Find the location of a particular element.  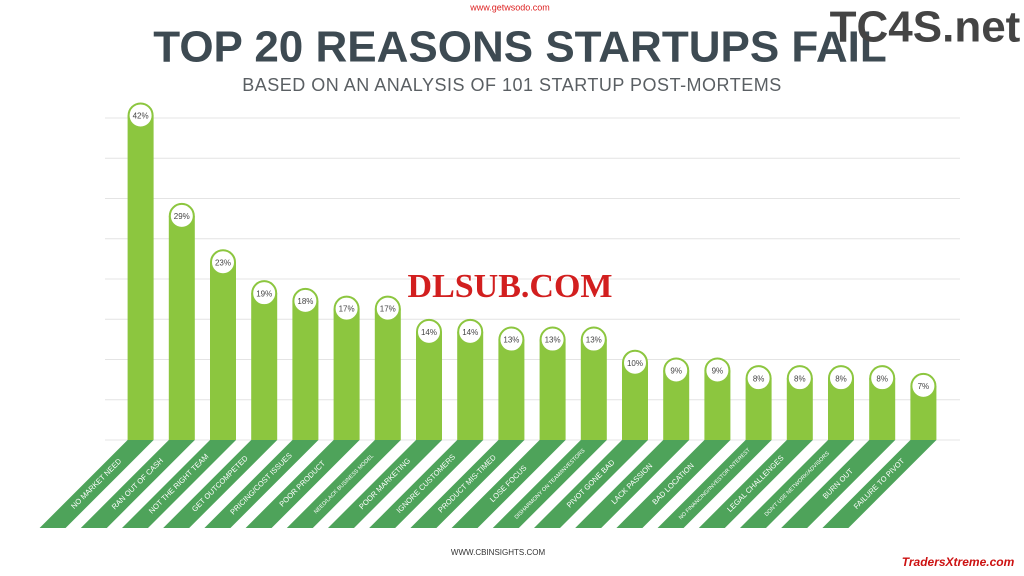

value-label: 29% is located at coordinates (182, 216).